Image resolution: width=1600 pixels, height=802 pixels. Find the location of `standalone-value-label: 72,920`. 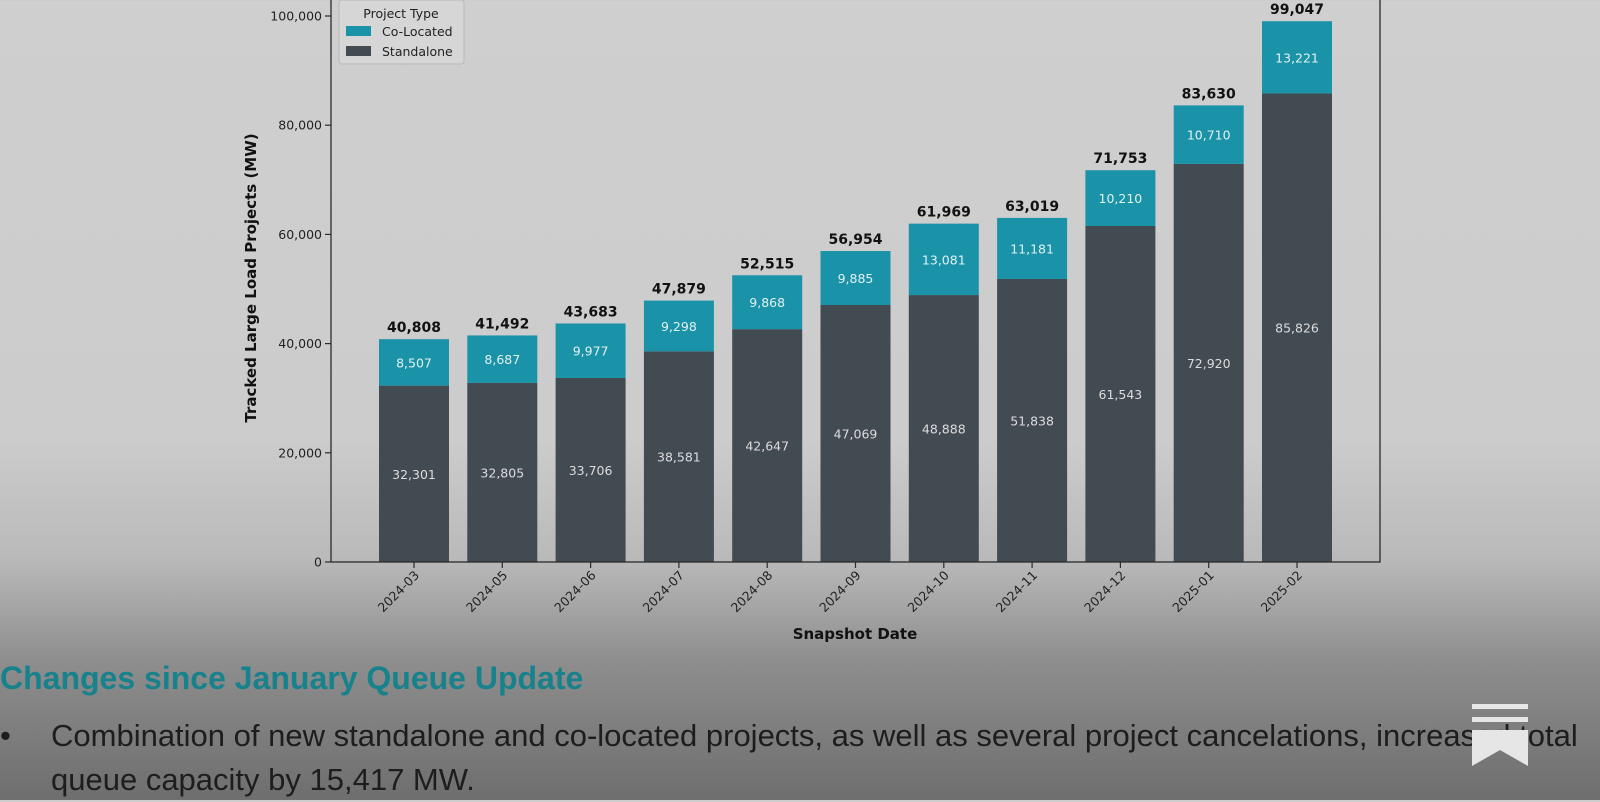

standalone-value-label: 72,920 is located at coordinates (1209, 363).